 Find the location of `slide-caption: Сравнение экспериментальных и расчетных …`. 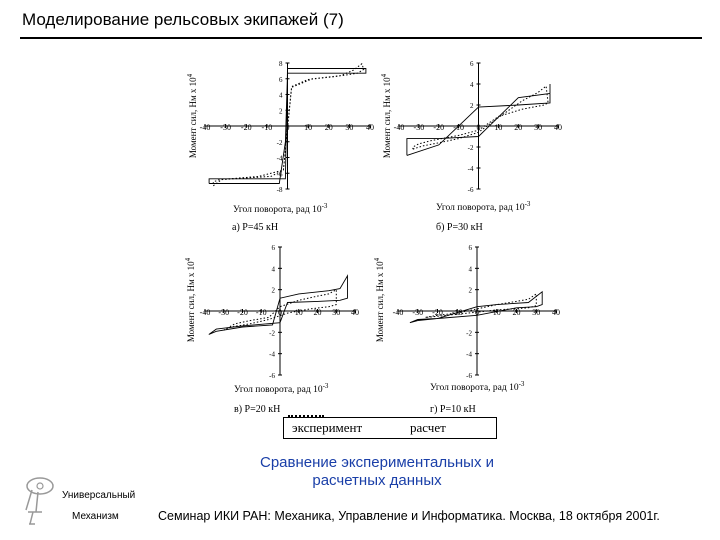

slide-caption: Сравнение экспериментальных и расчетных … is located at coordinates (377, 472).